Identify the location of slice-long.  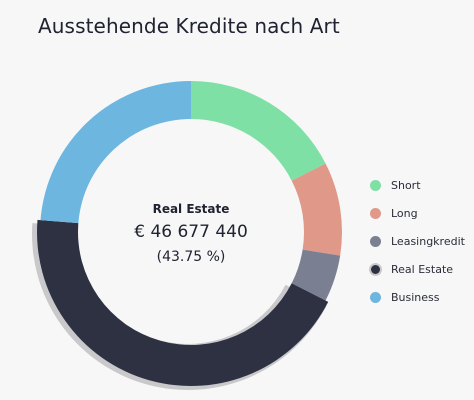
(316, 209).